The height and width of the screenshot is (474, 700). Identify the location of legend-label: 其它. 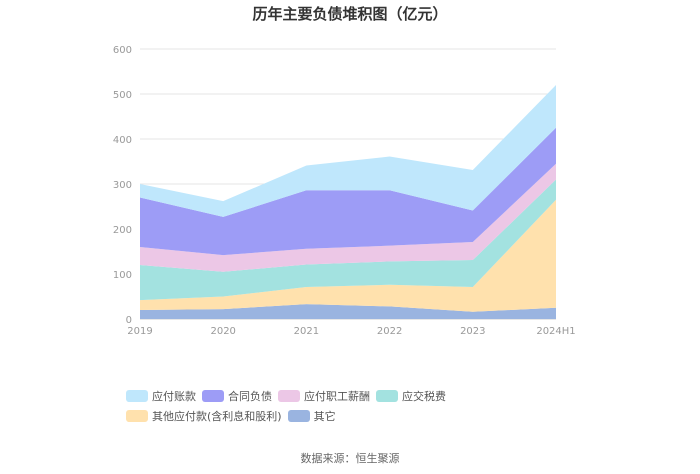
(324, 416).